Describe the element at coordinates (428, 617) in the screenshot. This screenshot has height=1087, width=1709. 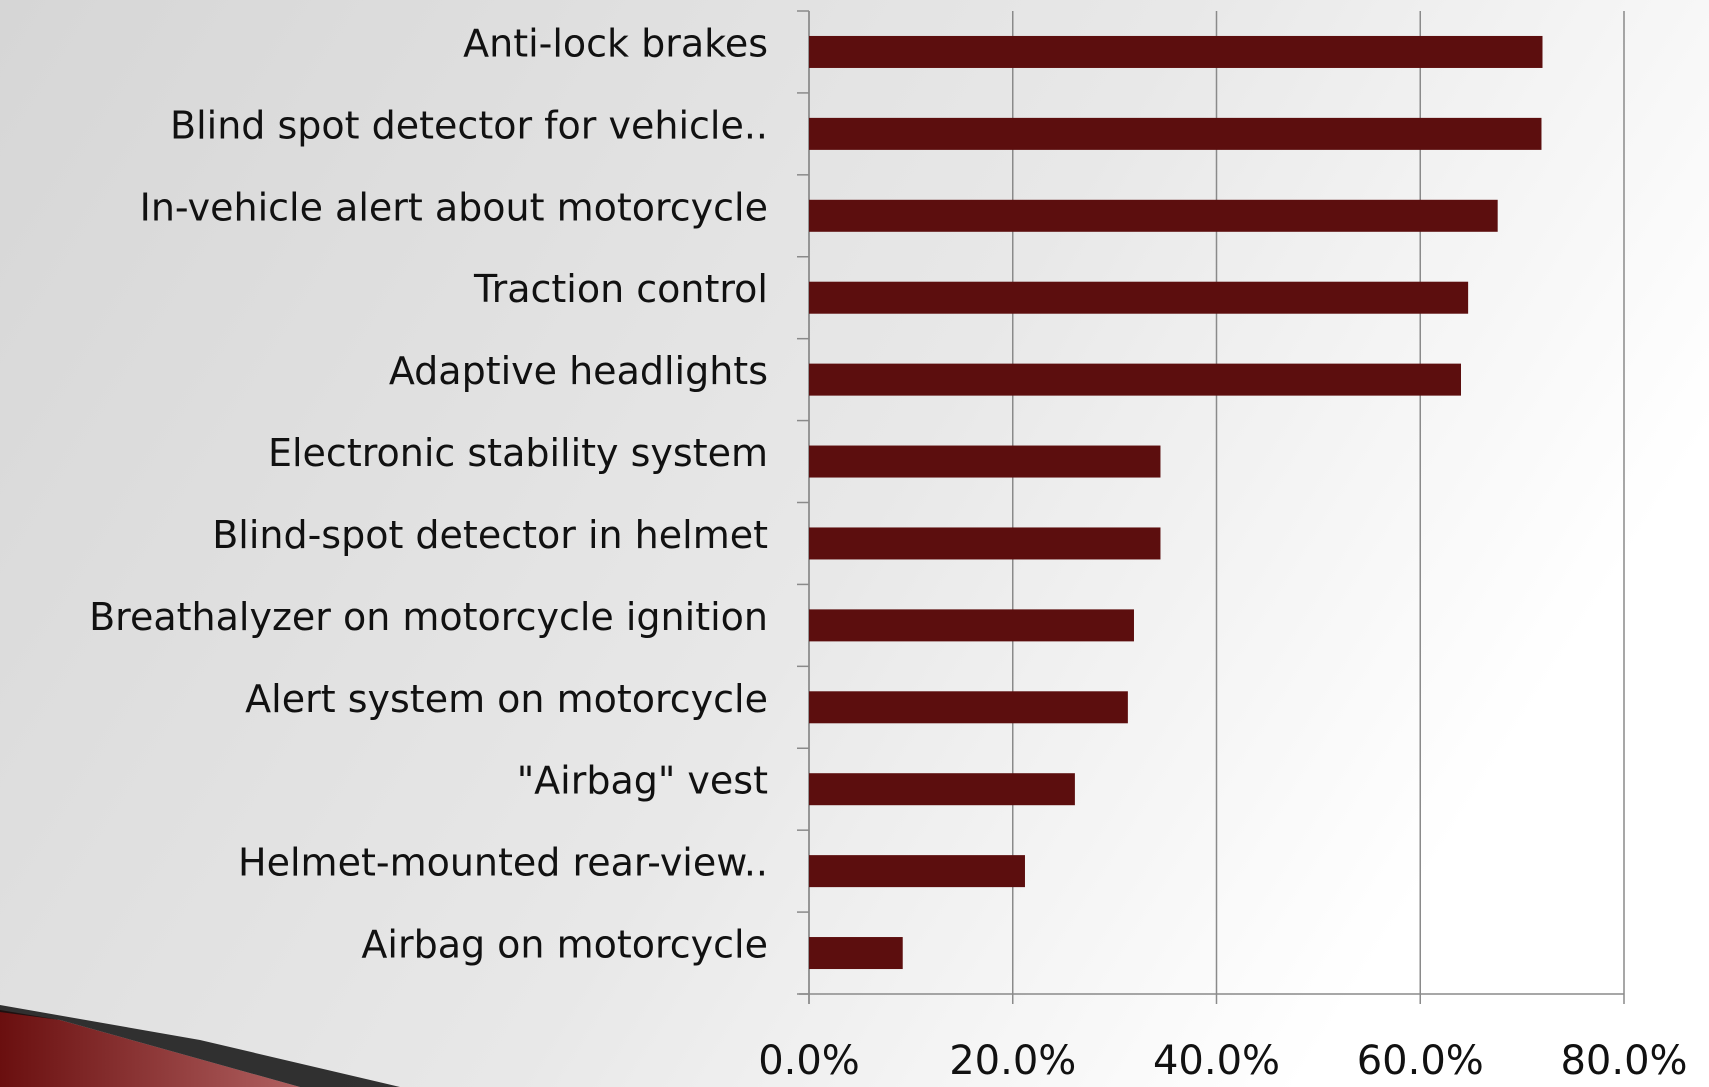
I see `y-tick-label: Breathalyzer on motorcycle ignition` at that location.